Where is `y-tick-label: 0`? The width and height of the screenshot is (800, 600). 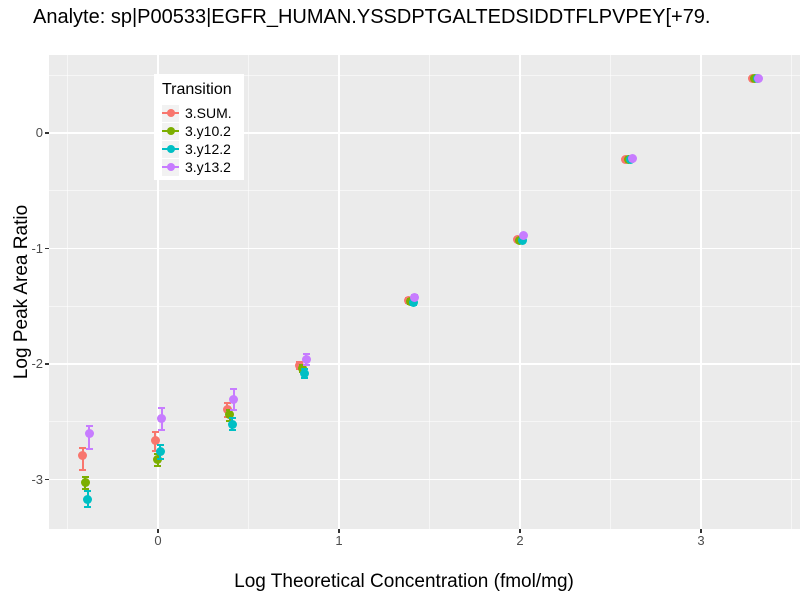 y-tick-label: 0 is located at coordinates (39, 132).